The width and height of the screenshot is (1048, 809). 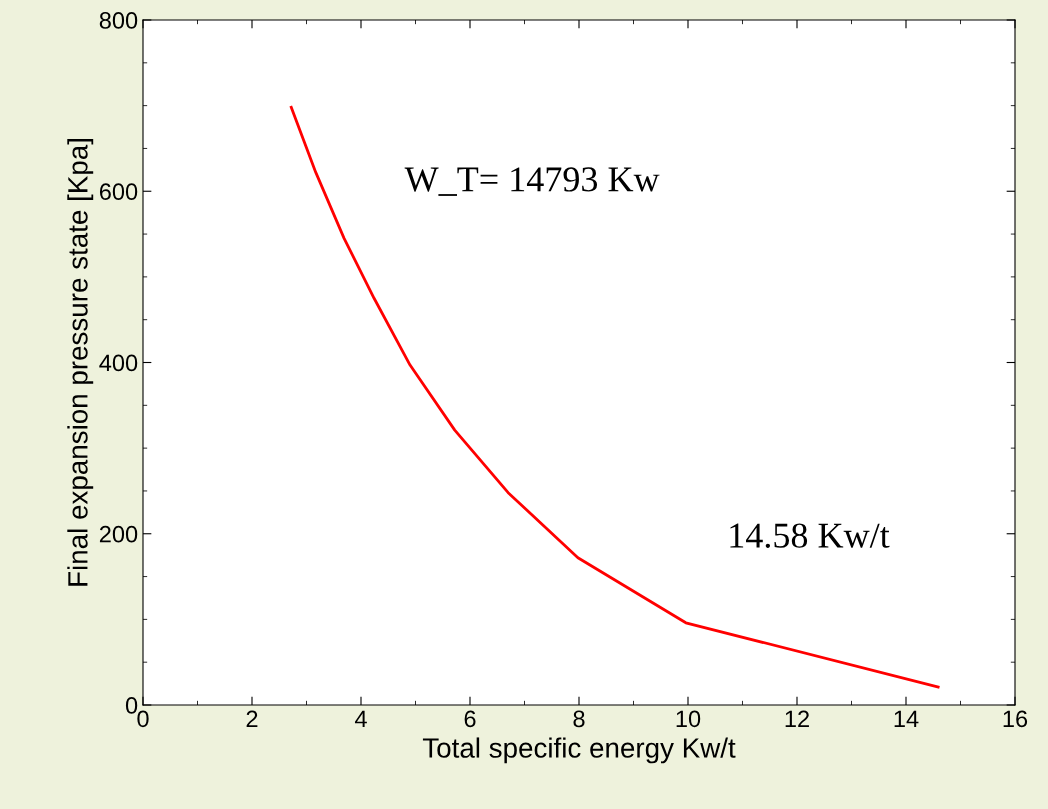 What do you see at coordinates (118, 20) in the screenshot?
I see `y-tick-label: 800` at bounding box center [118, 20].